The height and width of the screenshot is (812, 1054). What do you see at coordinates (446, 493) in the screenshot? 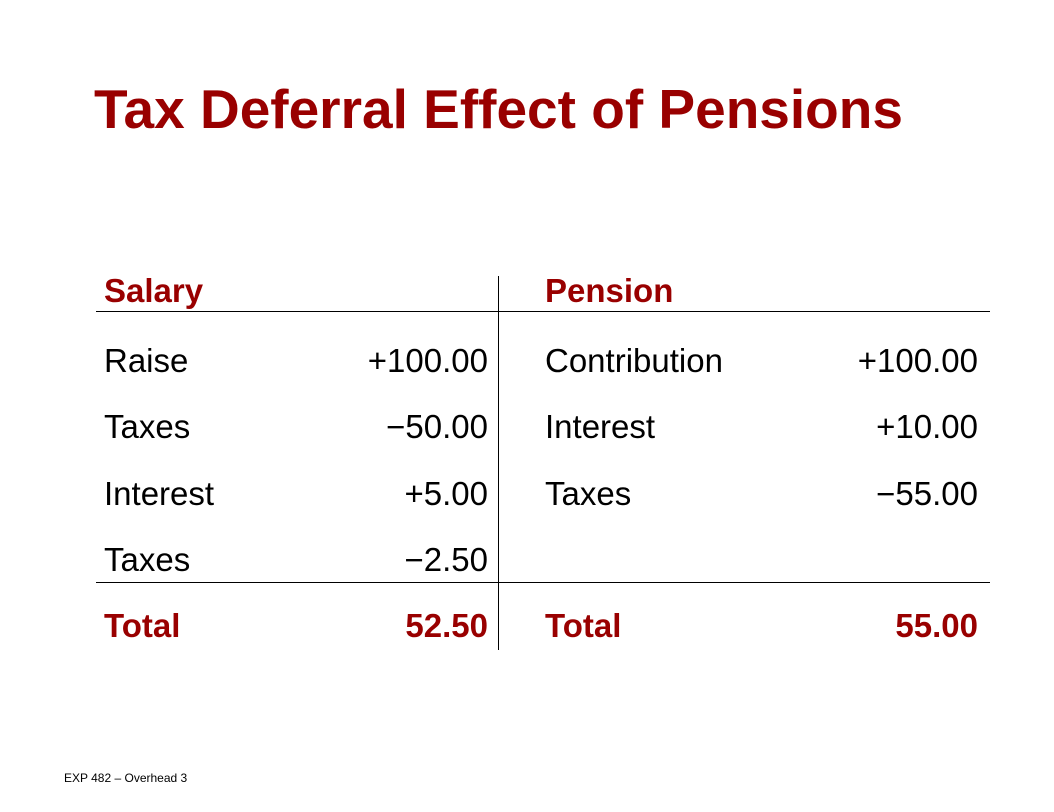
I see `salary-row-value: +5.00` at bounding box center [446, 493].